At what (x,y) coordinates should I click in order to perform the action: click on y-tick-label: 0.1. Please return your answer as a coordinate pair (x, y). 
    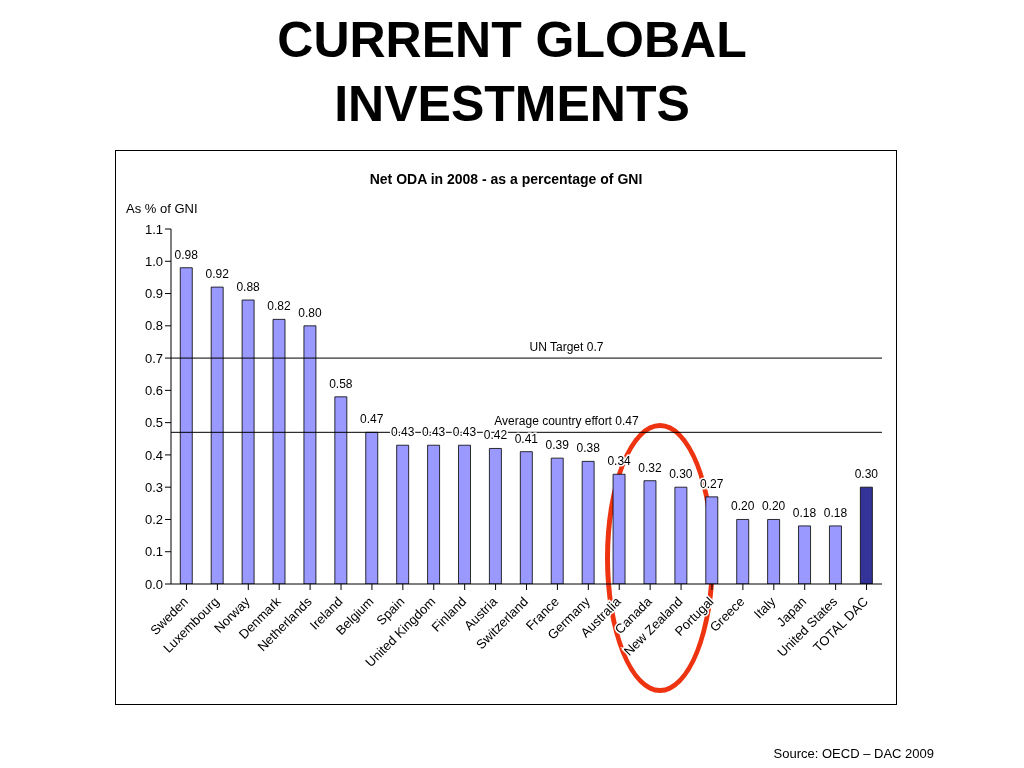
    Looking at the image, I should click on (153, 552).